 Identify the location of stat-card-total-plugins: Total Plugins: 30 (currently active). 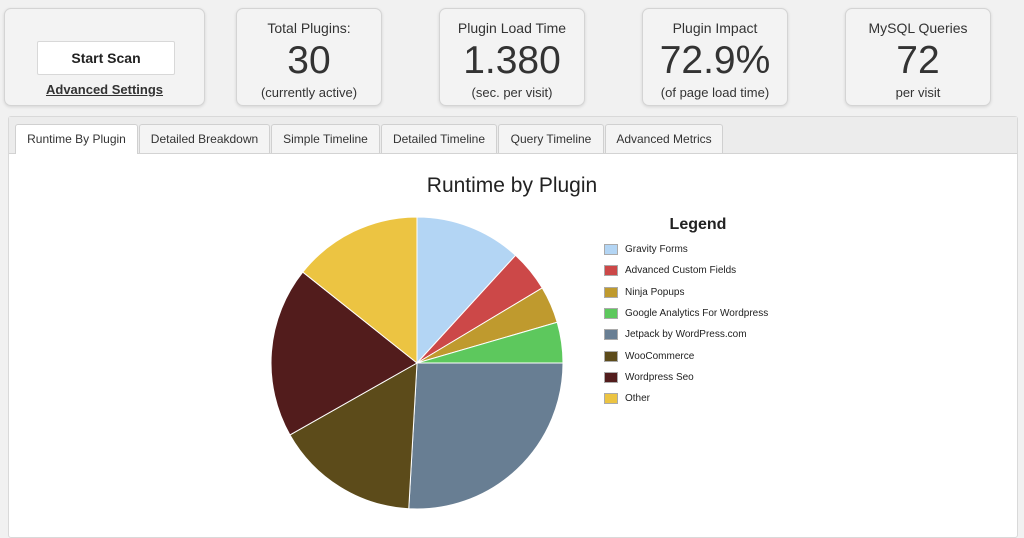
(309, 57).